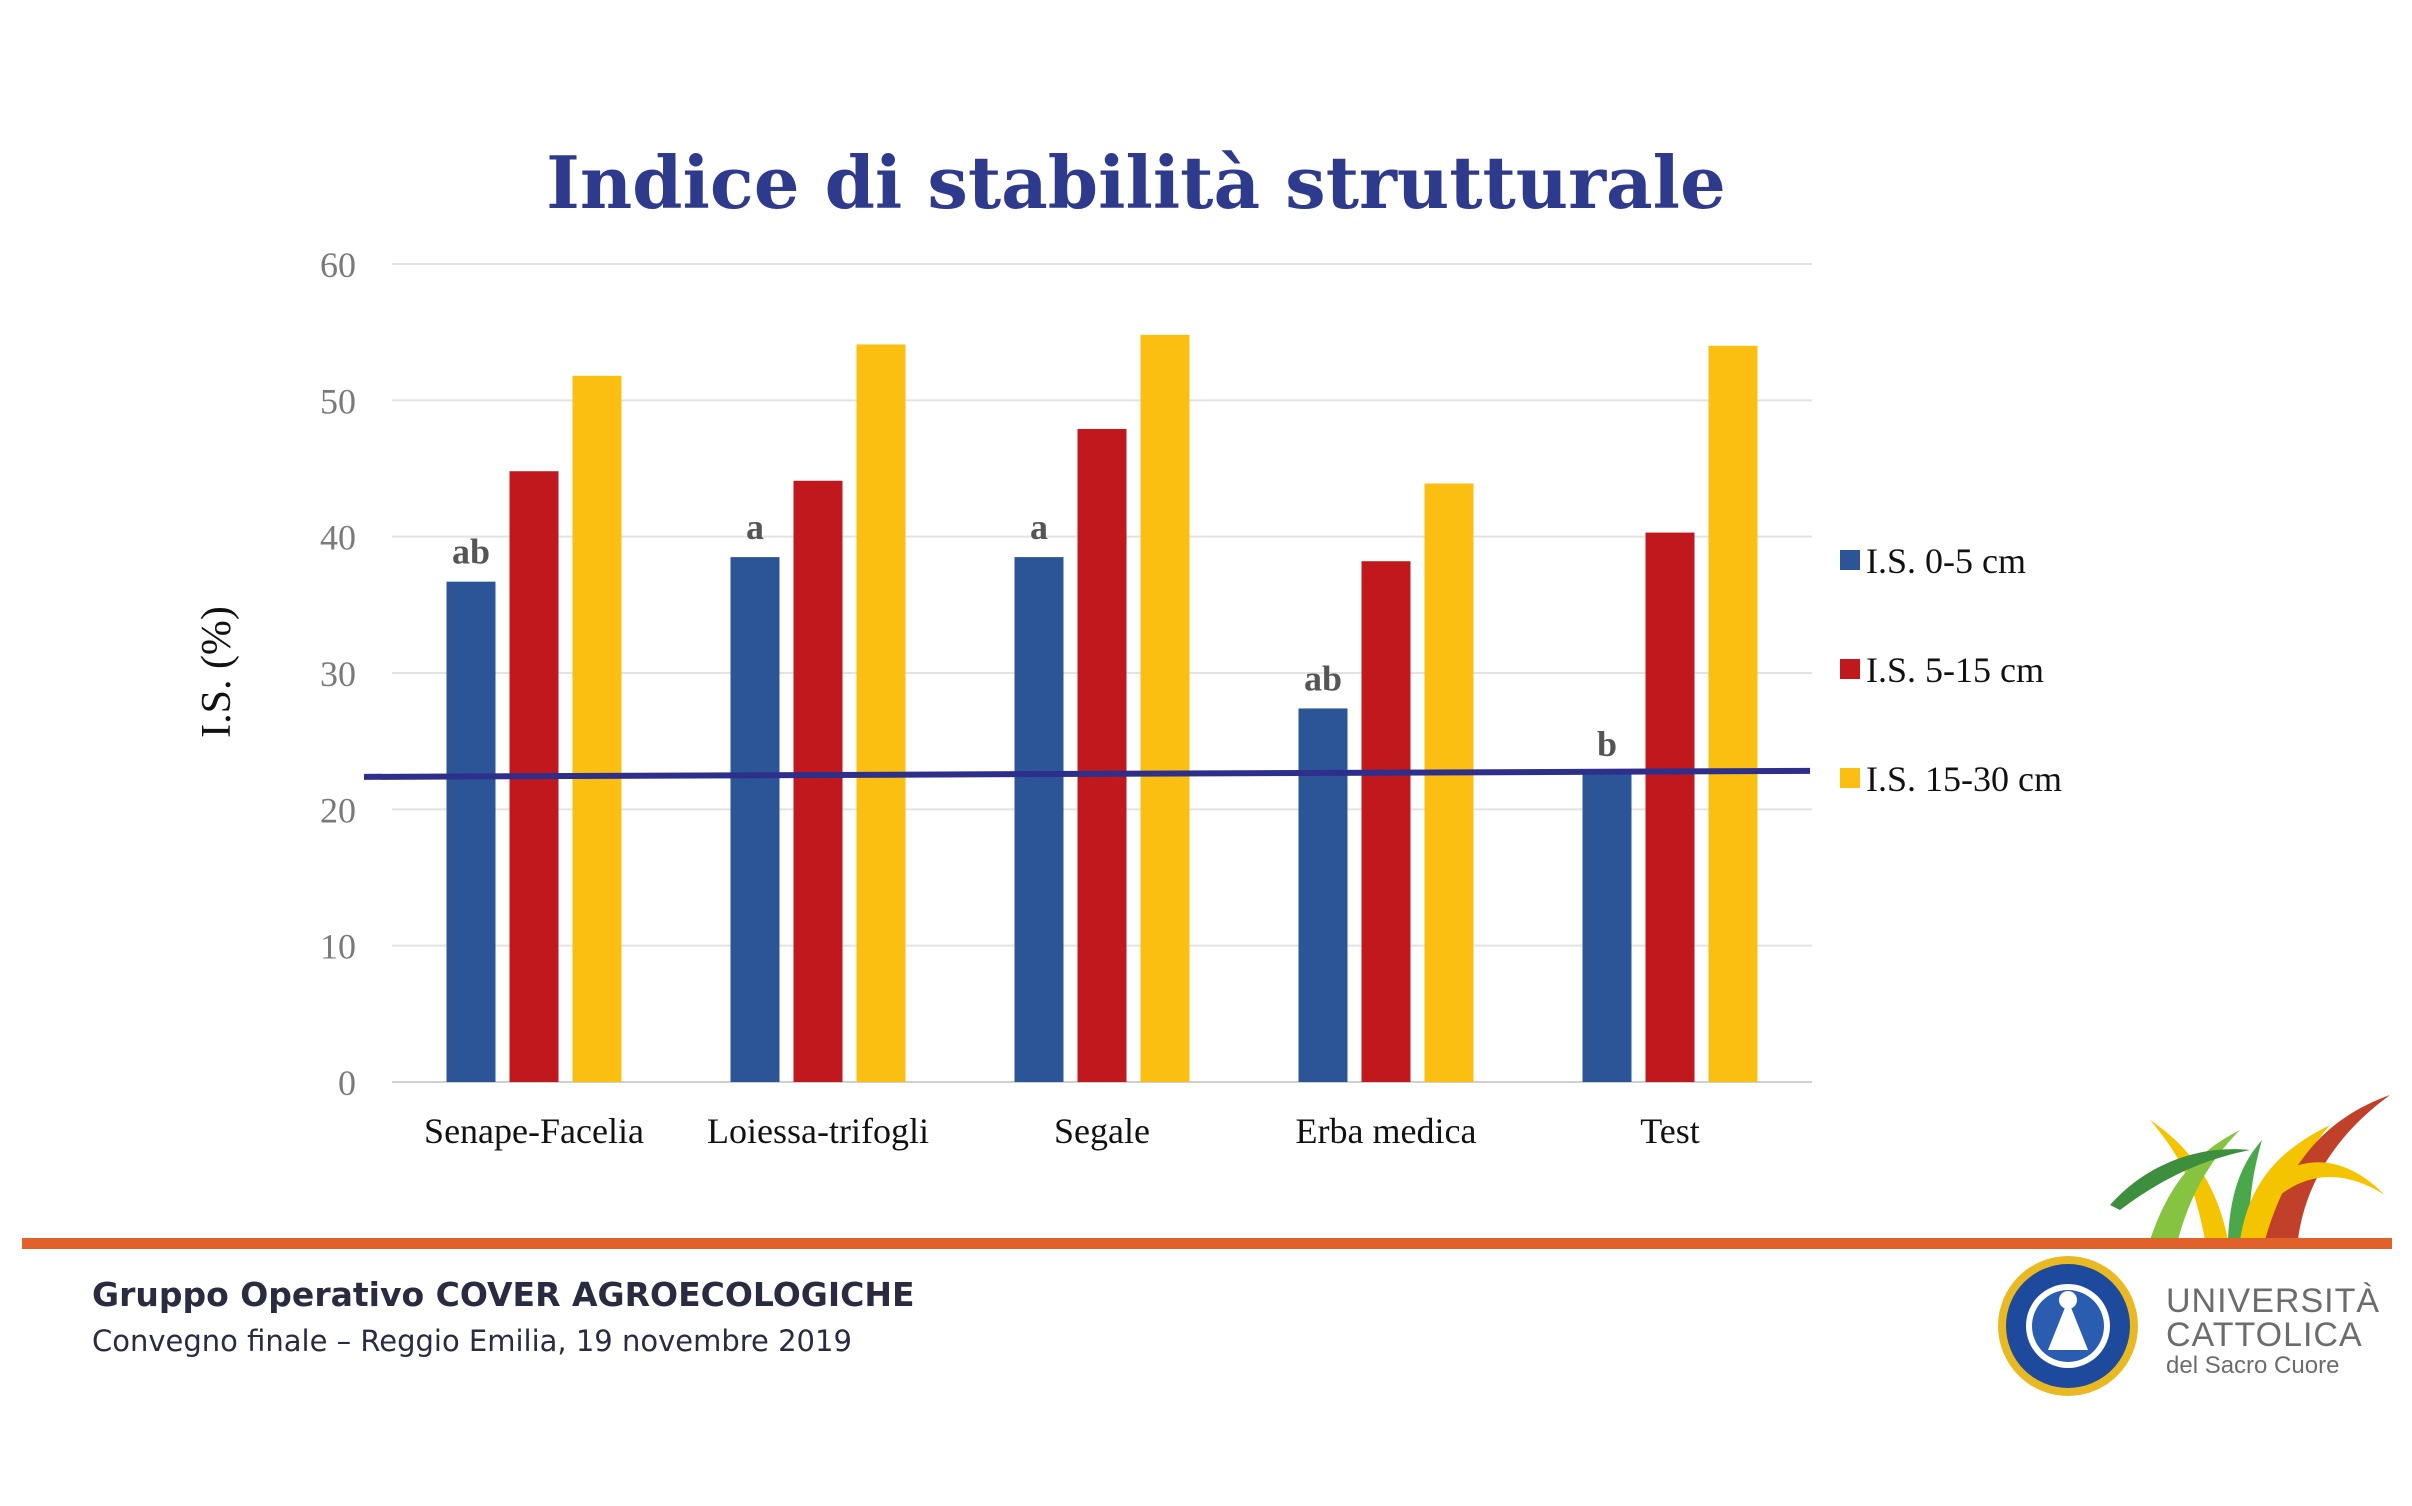 This screenshot has width=2412, height=1506. I want to click on legend-label: I.S. 0-5 cm, so click(1946, 561).